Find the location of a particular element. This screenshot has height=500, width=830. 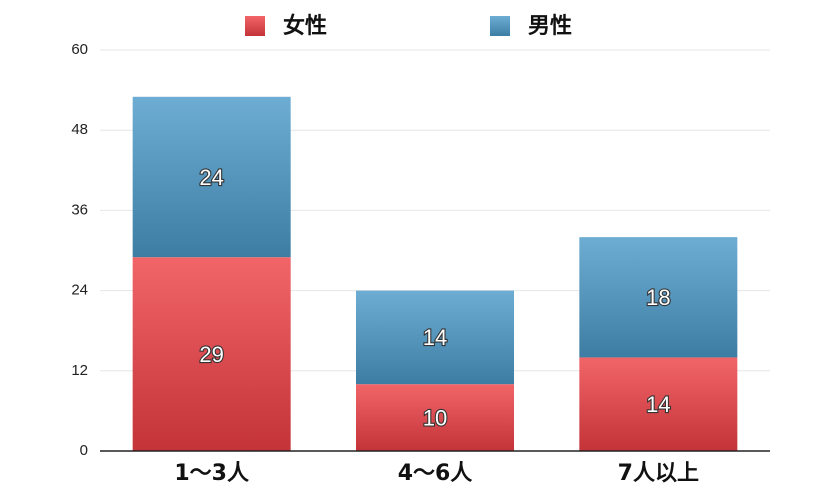

data-label: 29 is located at coordinates (211, 354).